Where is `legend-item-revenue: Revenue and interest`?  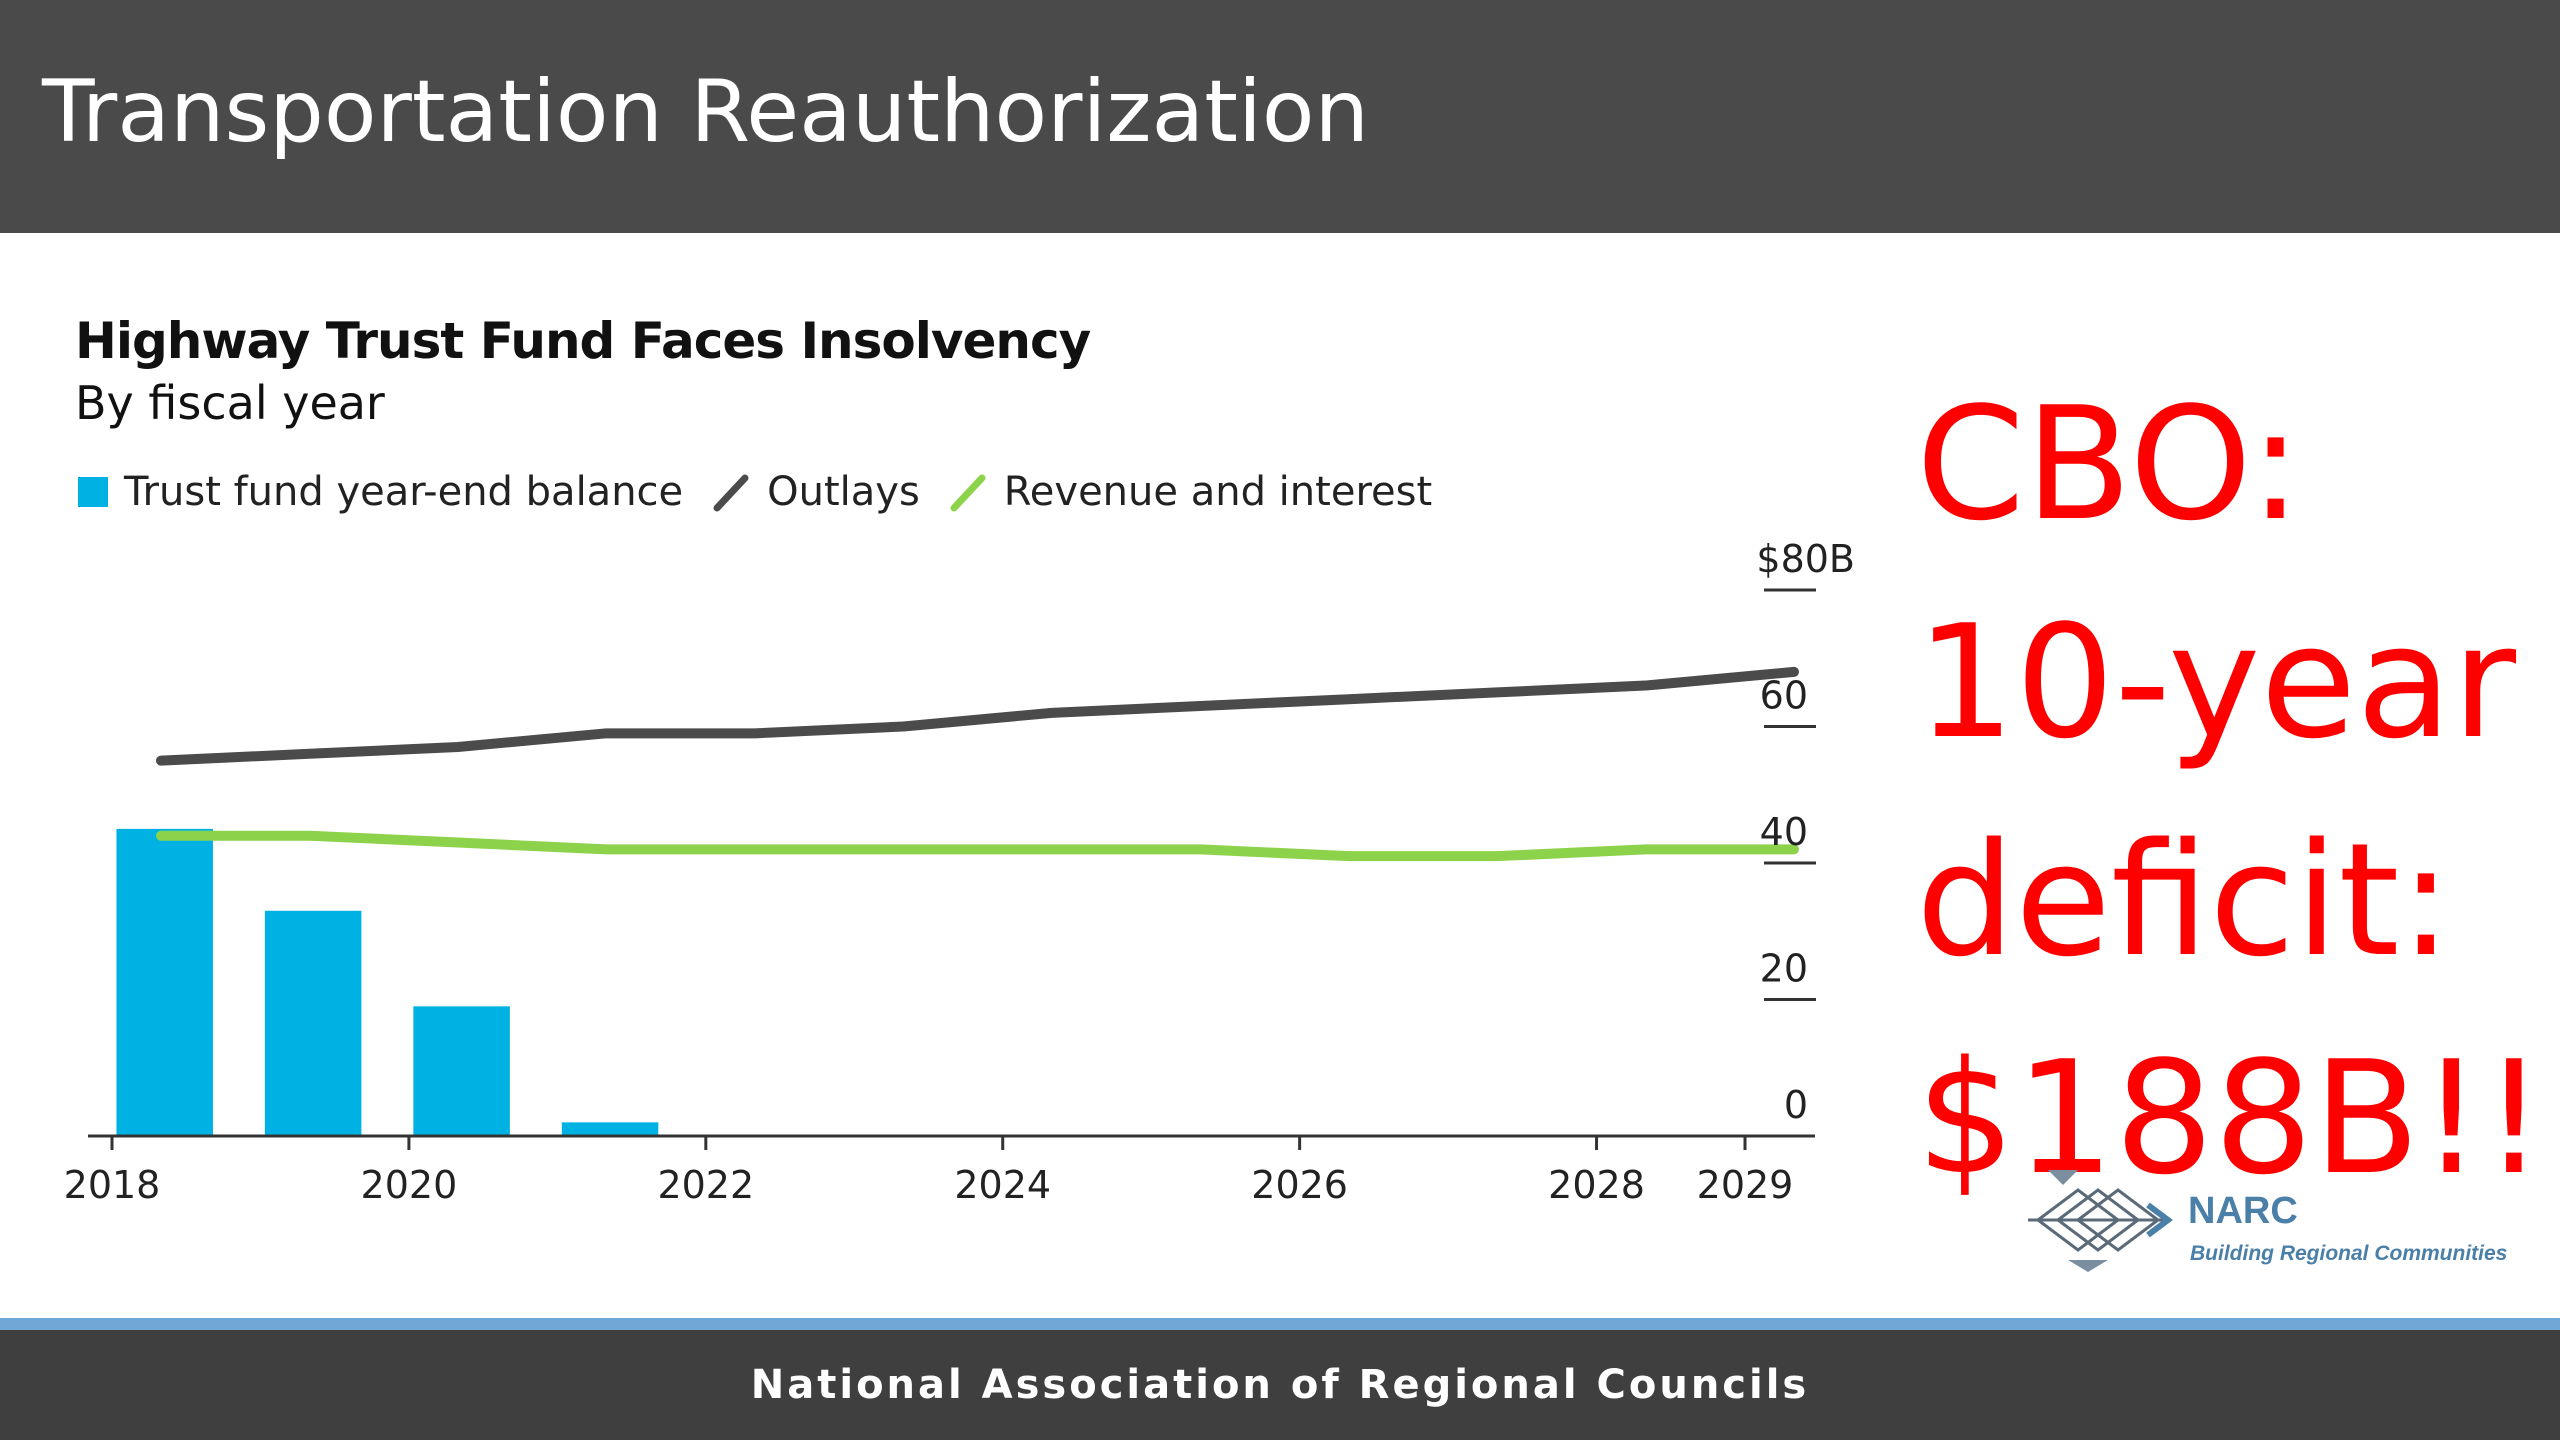
legend-item-revenue: Revenue and interest is located at coordinates (1190, 492).